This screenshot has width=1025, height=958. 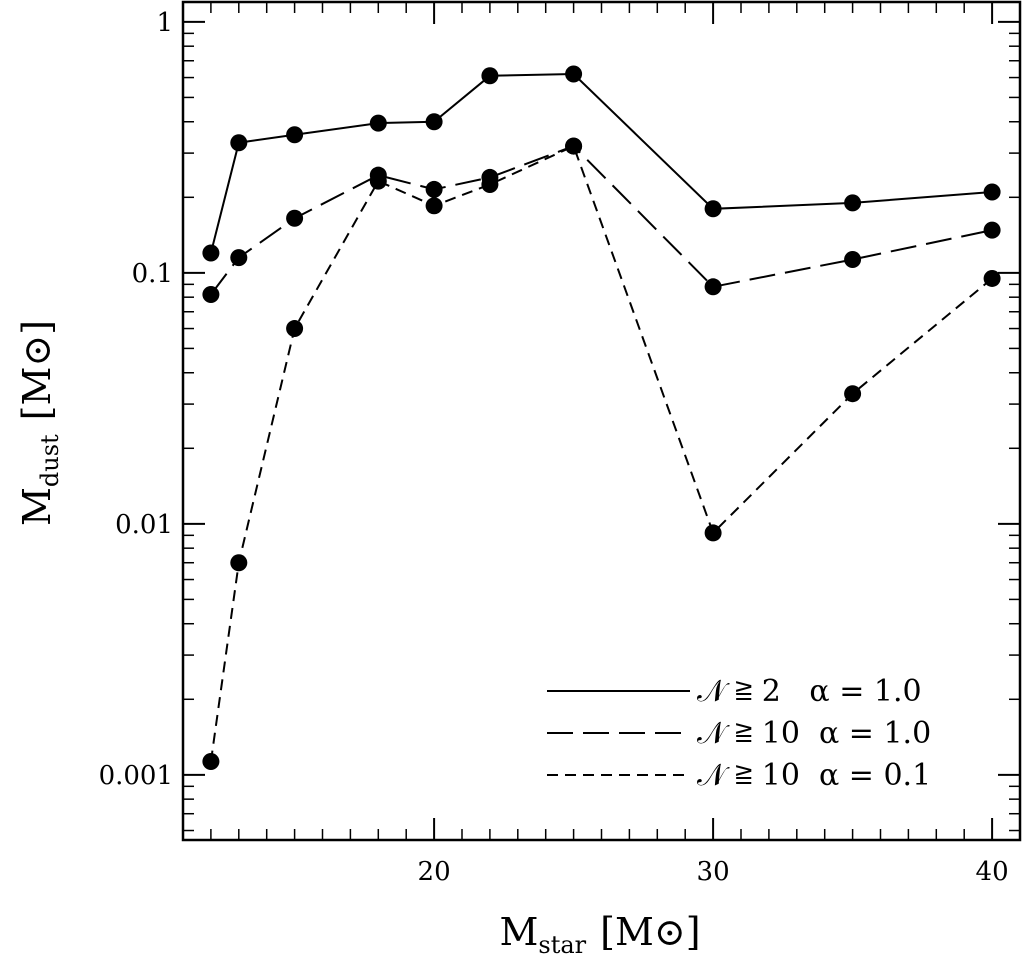 I want to click on x-axis-title-sub: star, so click(x=562, y=944).